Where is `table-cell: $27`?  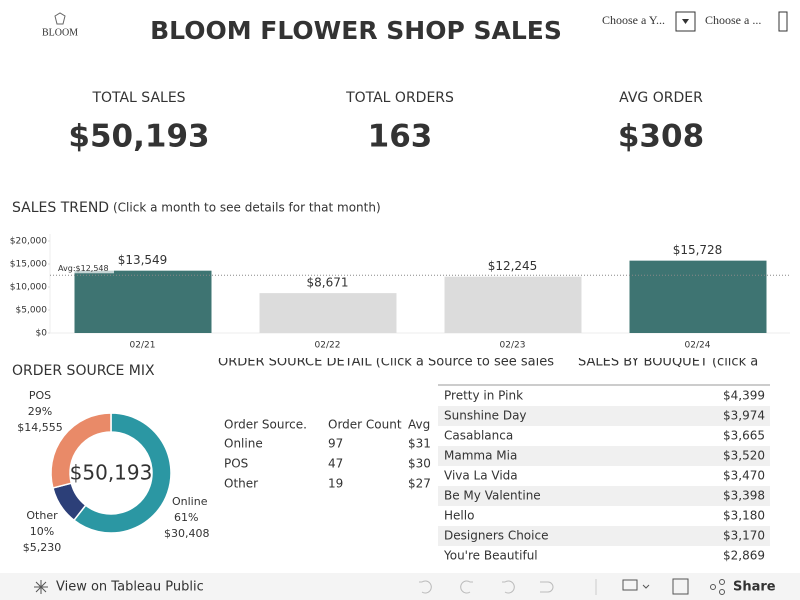 table-cell: $27 is located at coordinates (419, 484).